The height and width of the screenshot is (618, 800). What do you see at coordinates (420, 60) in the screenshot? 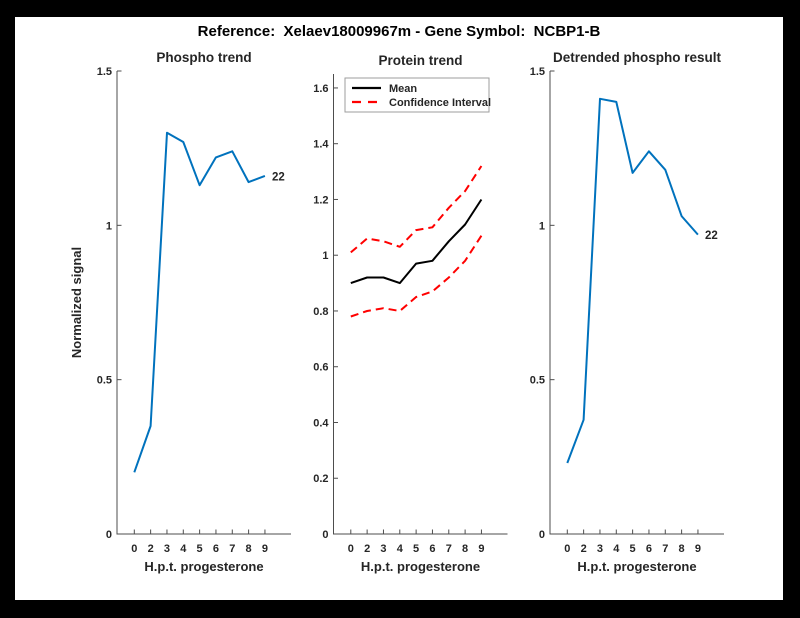
I see `subplot-title: Protein trend` at bounding box center [420, 60].